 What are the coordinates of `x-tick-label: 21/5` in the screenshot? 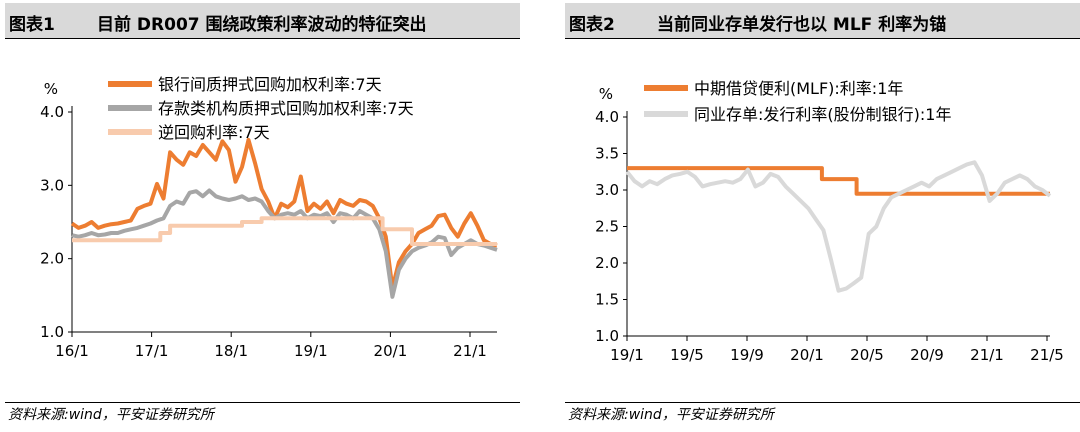 It's located at (1047, 355).